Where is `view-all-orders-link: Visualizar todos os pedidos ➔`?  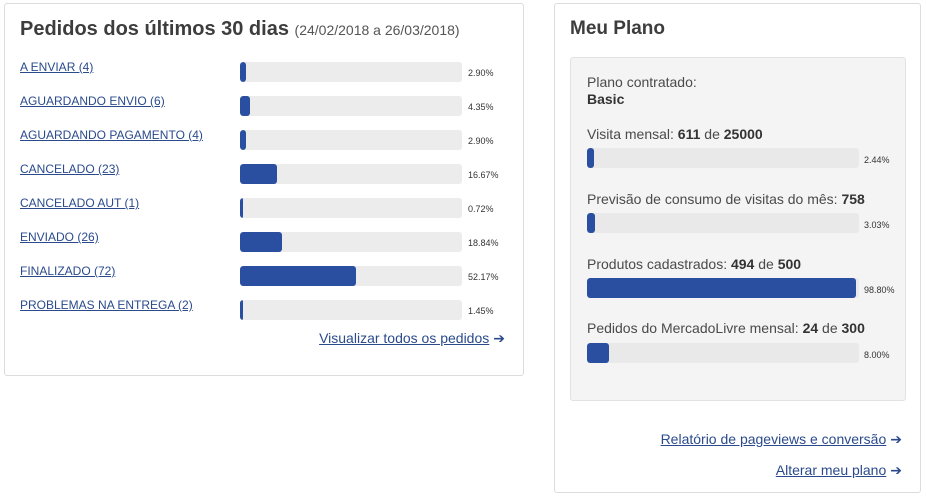 view-all-orders-link: Visualizar todos os pedidos ➔ is located at coordinates (412, 338).